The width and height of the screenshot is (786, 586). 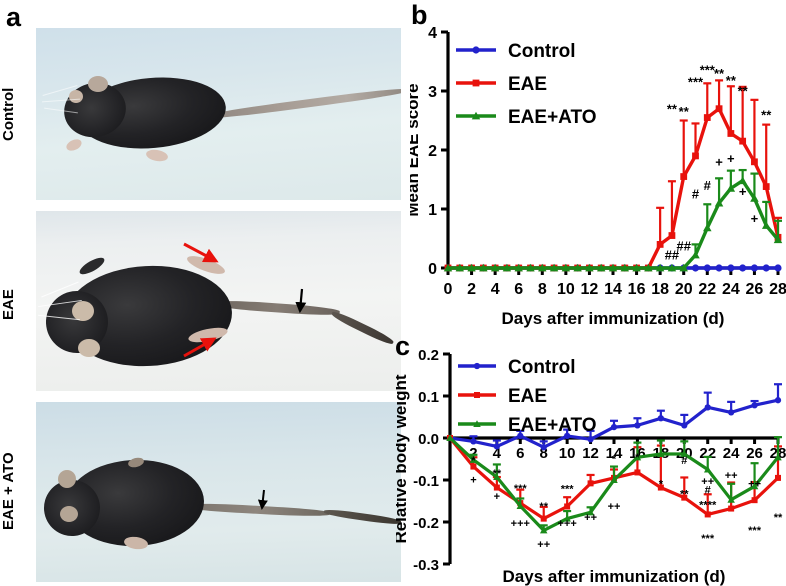 What do you see at coordinates (426, 523) in the screenshot?
I see `y-tick-label: -0.2` at bounding box center [426, 523].